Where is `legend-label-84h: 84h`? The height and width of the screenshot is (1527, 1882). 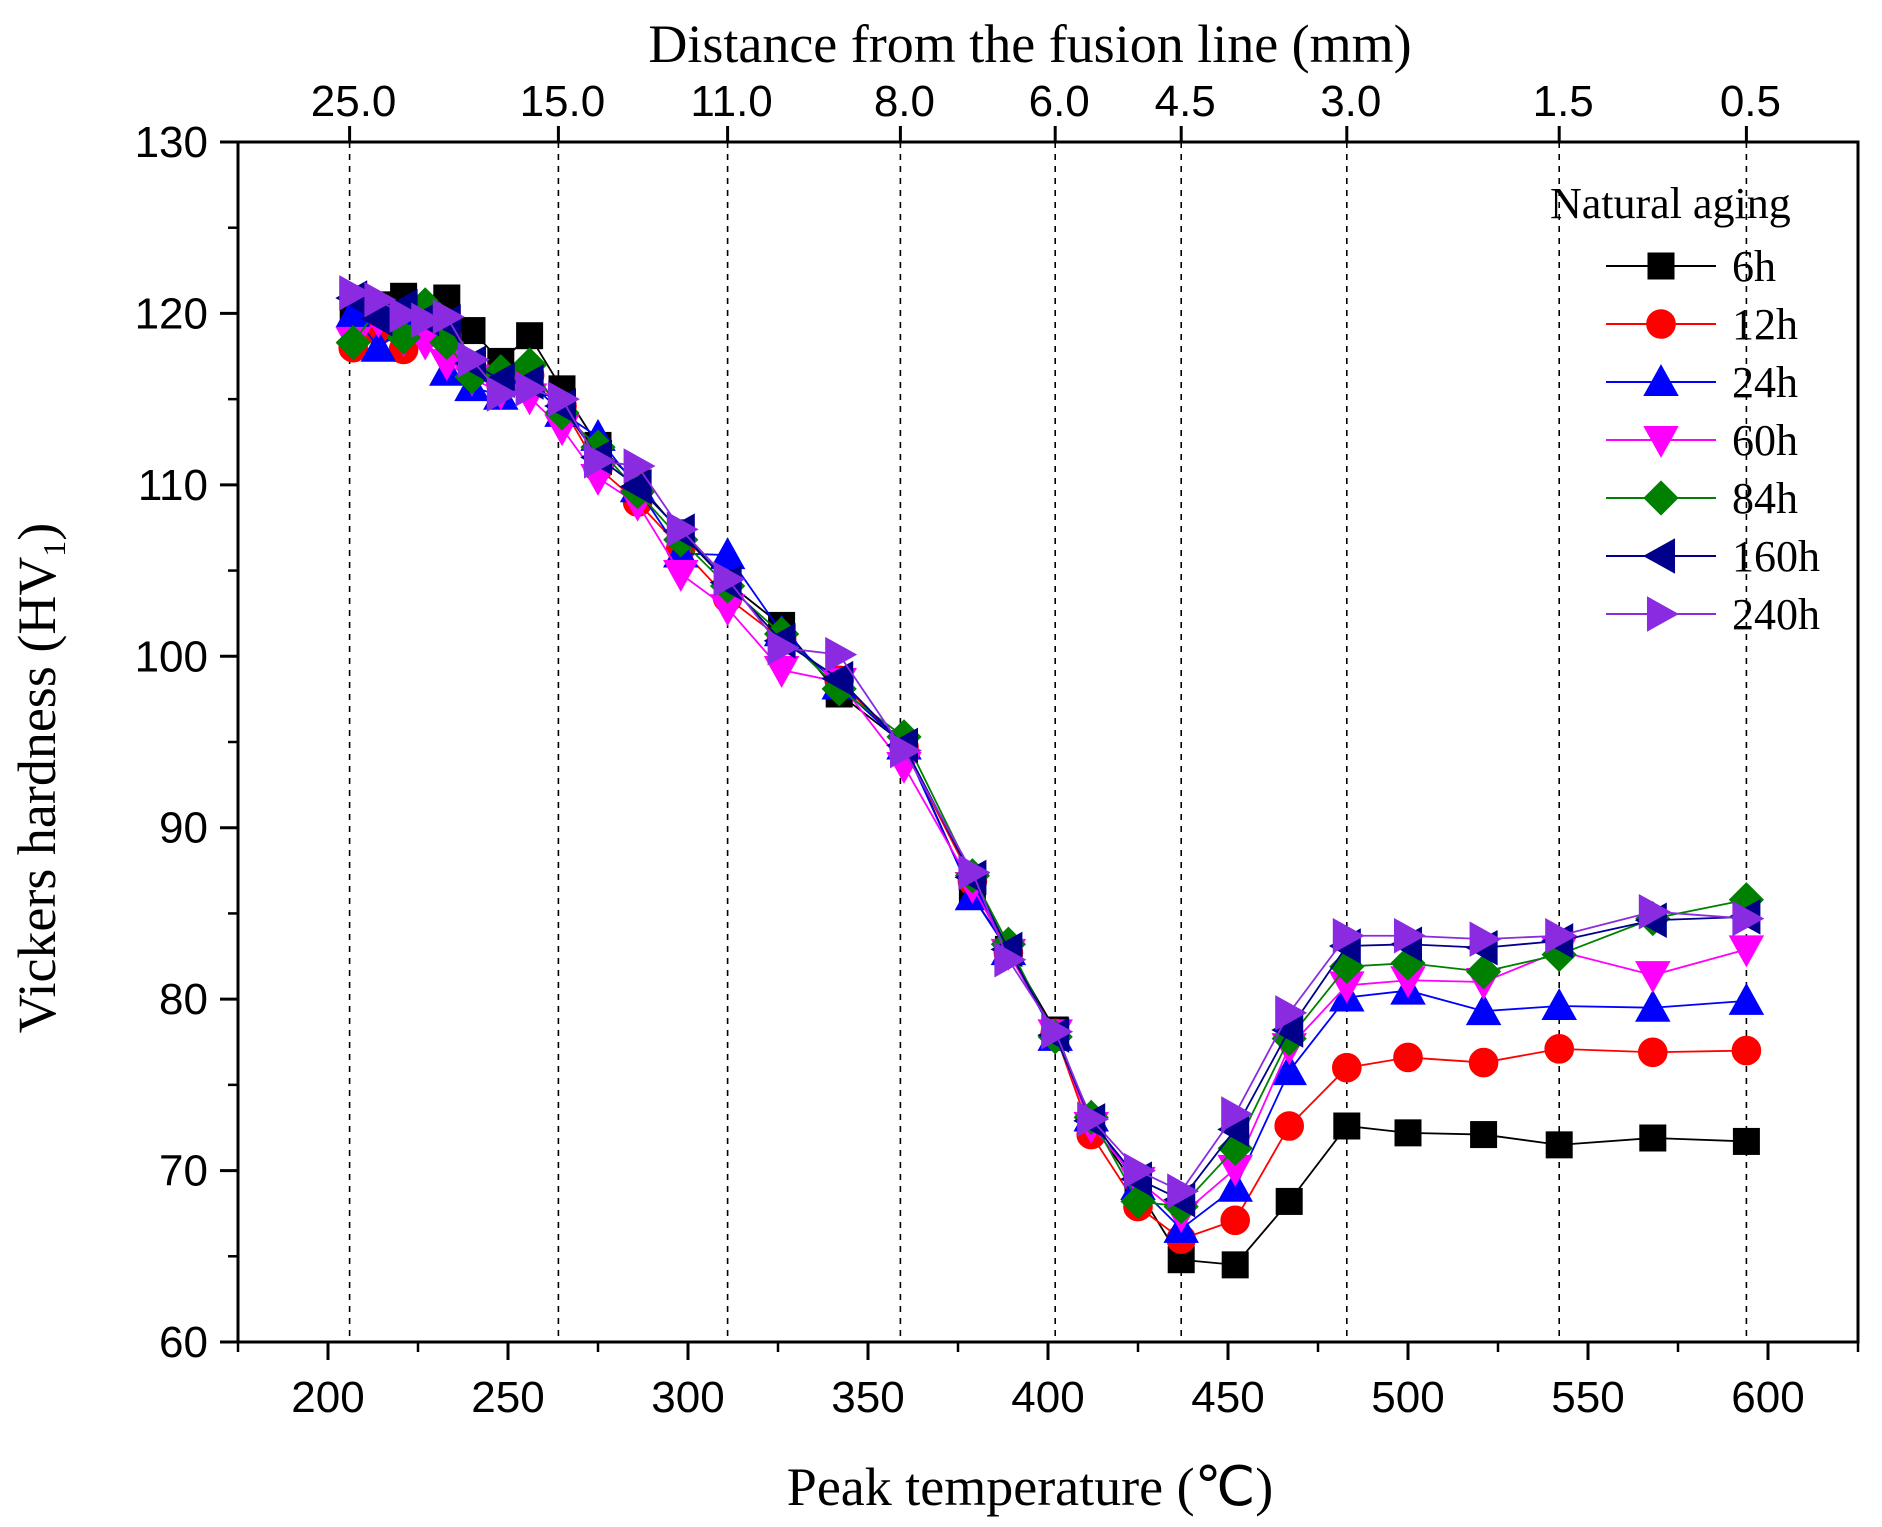
legend-label-84h: 84h is located at coordinates (1765, 498).